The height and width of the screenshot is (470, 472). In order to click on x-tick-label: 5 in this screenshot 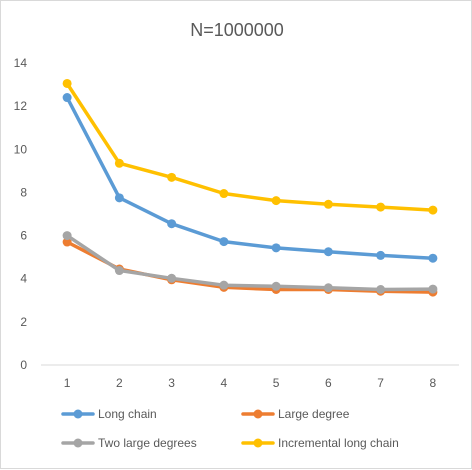, I will do `click(276, 383)`.